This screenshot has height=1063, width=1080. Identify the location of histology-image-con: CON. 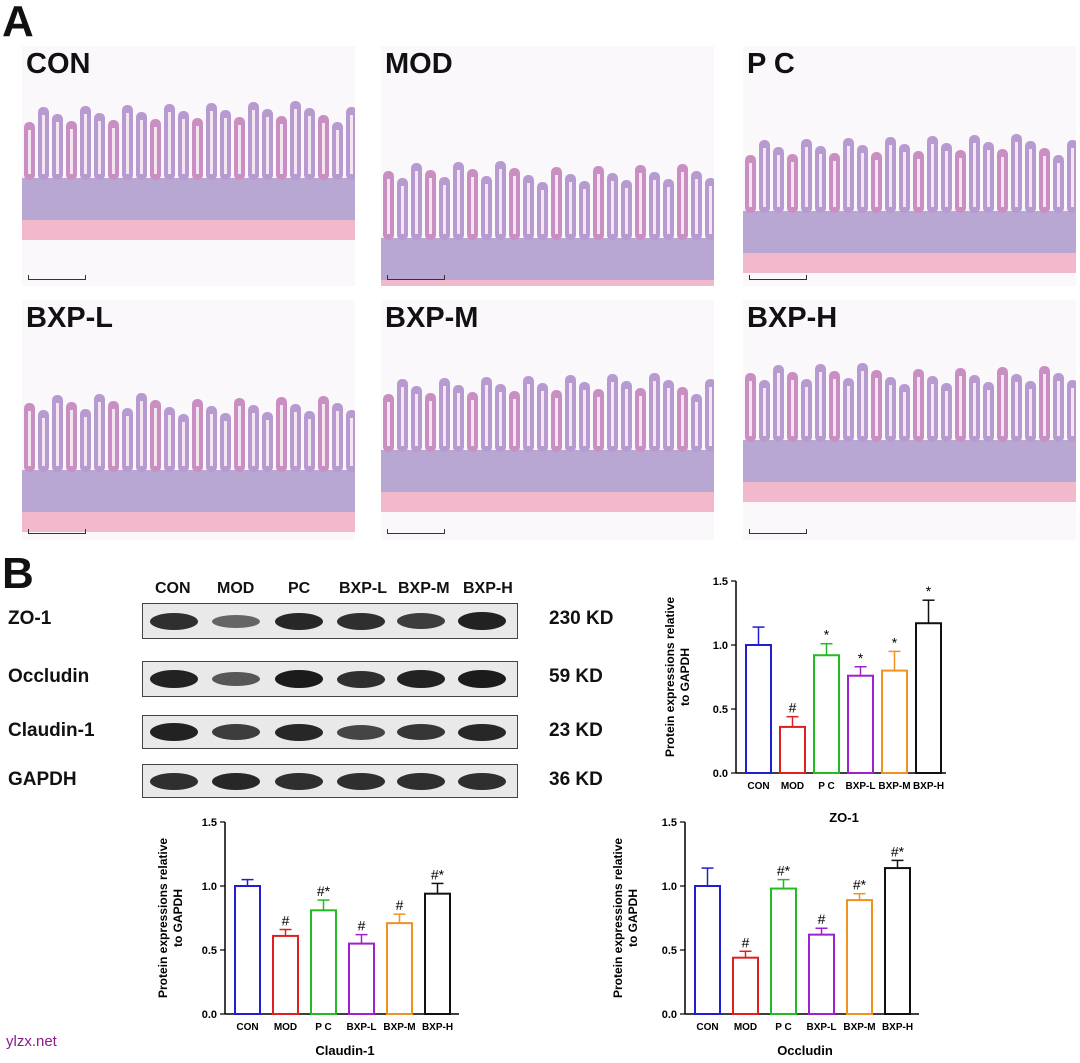
(188, 166).